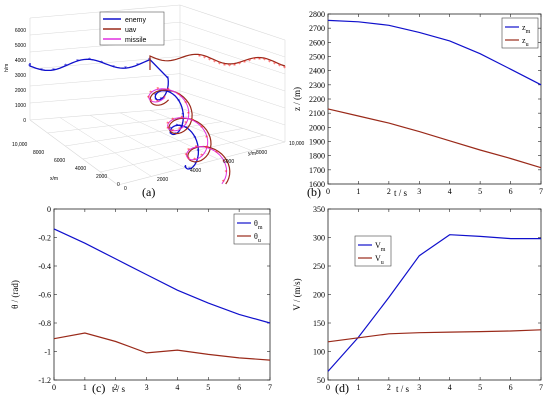 The image size is (550, 400). Describe the element at coordinates (319, 266) in the screenshot. I see `y-tick-label: 250` at that location.